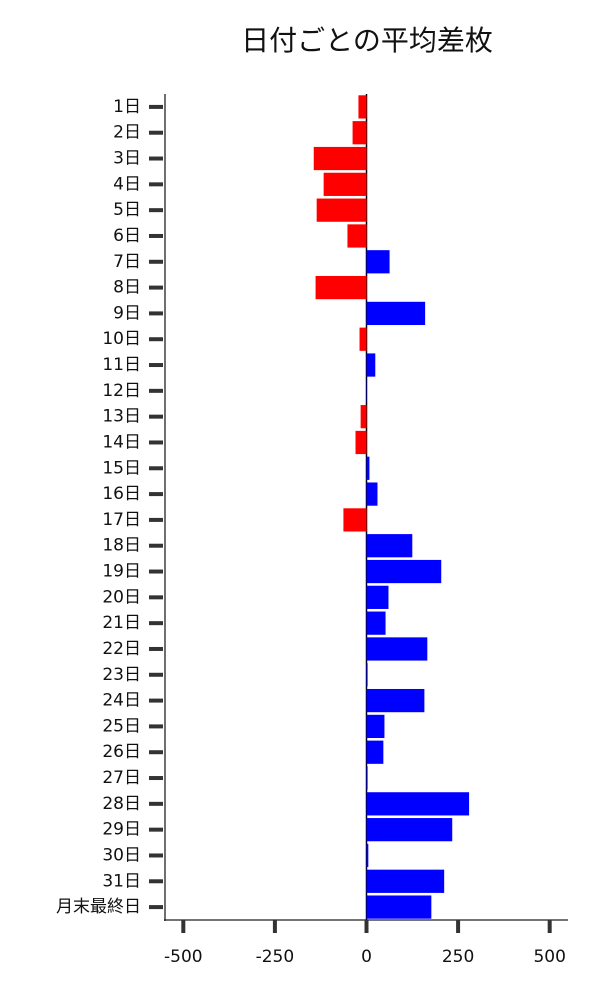 The image size is (600, 1000). What do you see at coordinates (98, 907) in the screenshot?
I see `y-tick-label: 月末最終日` at bounding box center [98, 907].